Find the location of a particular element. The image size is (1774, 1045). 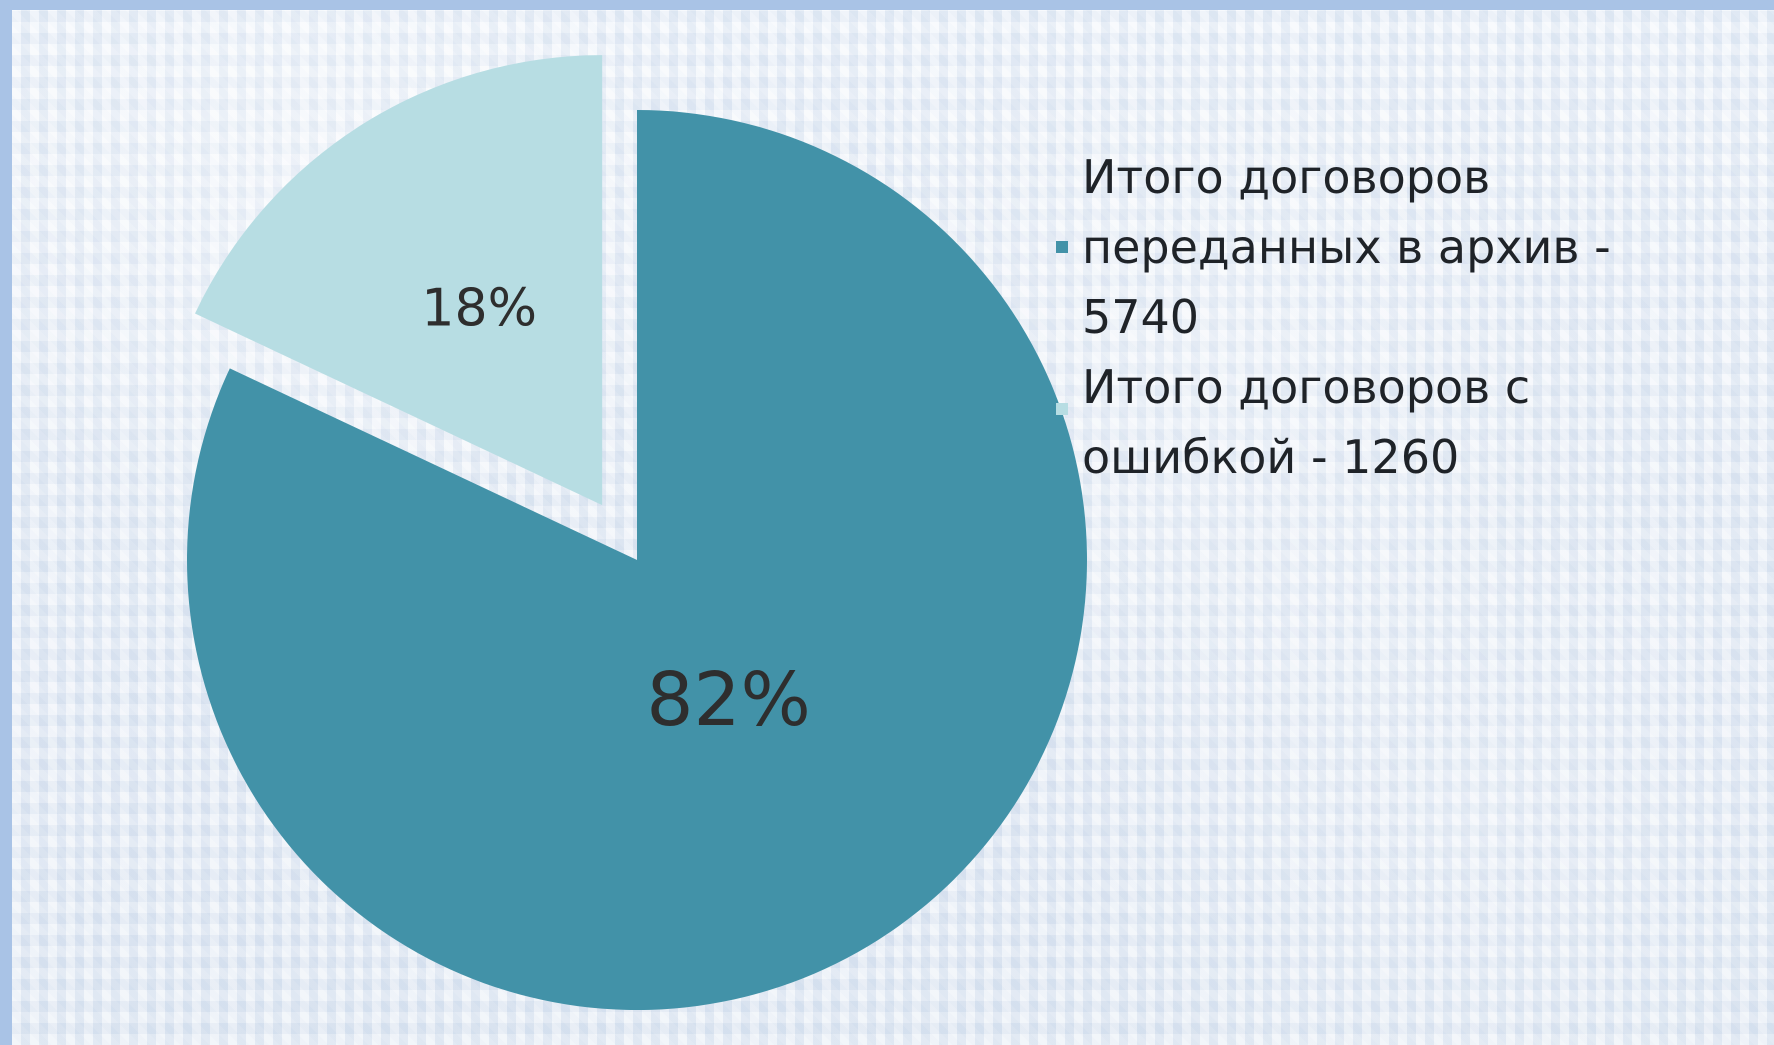

data-label-archive: 82% is located at coordinates (728, 700).